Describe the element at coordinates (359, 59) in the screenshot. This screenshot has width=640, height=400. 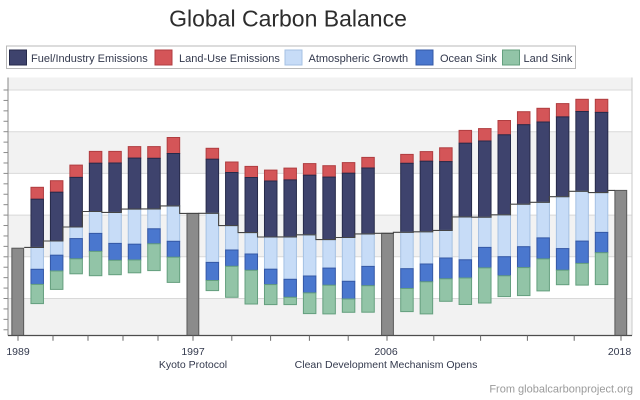
I see `svg-text: Atmospheric Growth` at that location.